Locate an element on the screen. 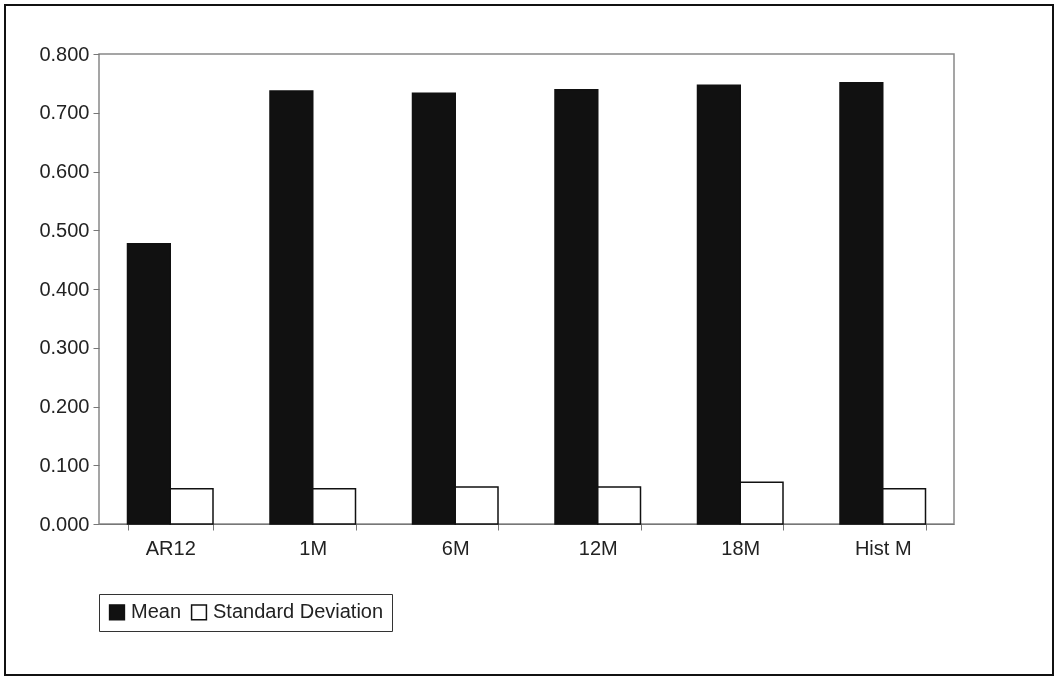 This screenshot has height=683, width=1060. y-tick-label: 0.600 is located at coordinates (64, 171).